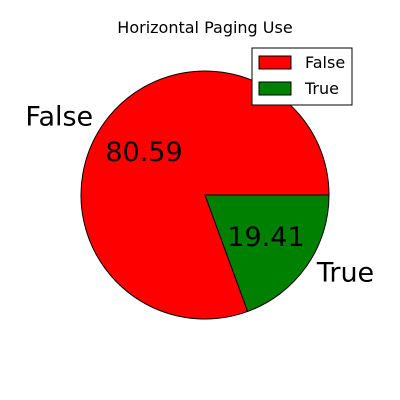 Image resolution: width=400 pixels, height=400 pixels. What do you see at coordinates (275, 88) in the screenshot?
I see `legend-swatch-true` at bounding box center [275, 88].